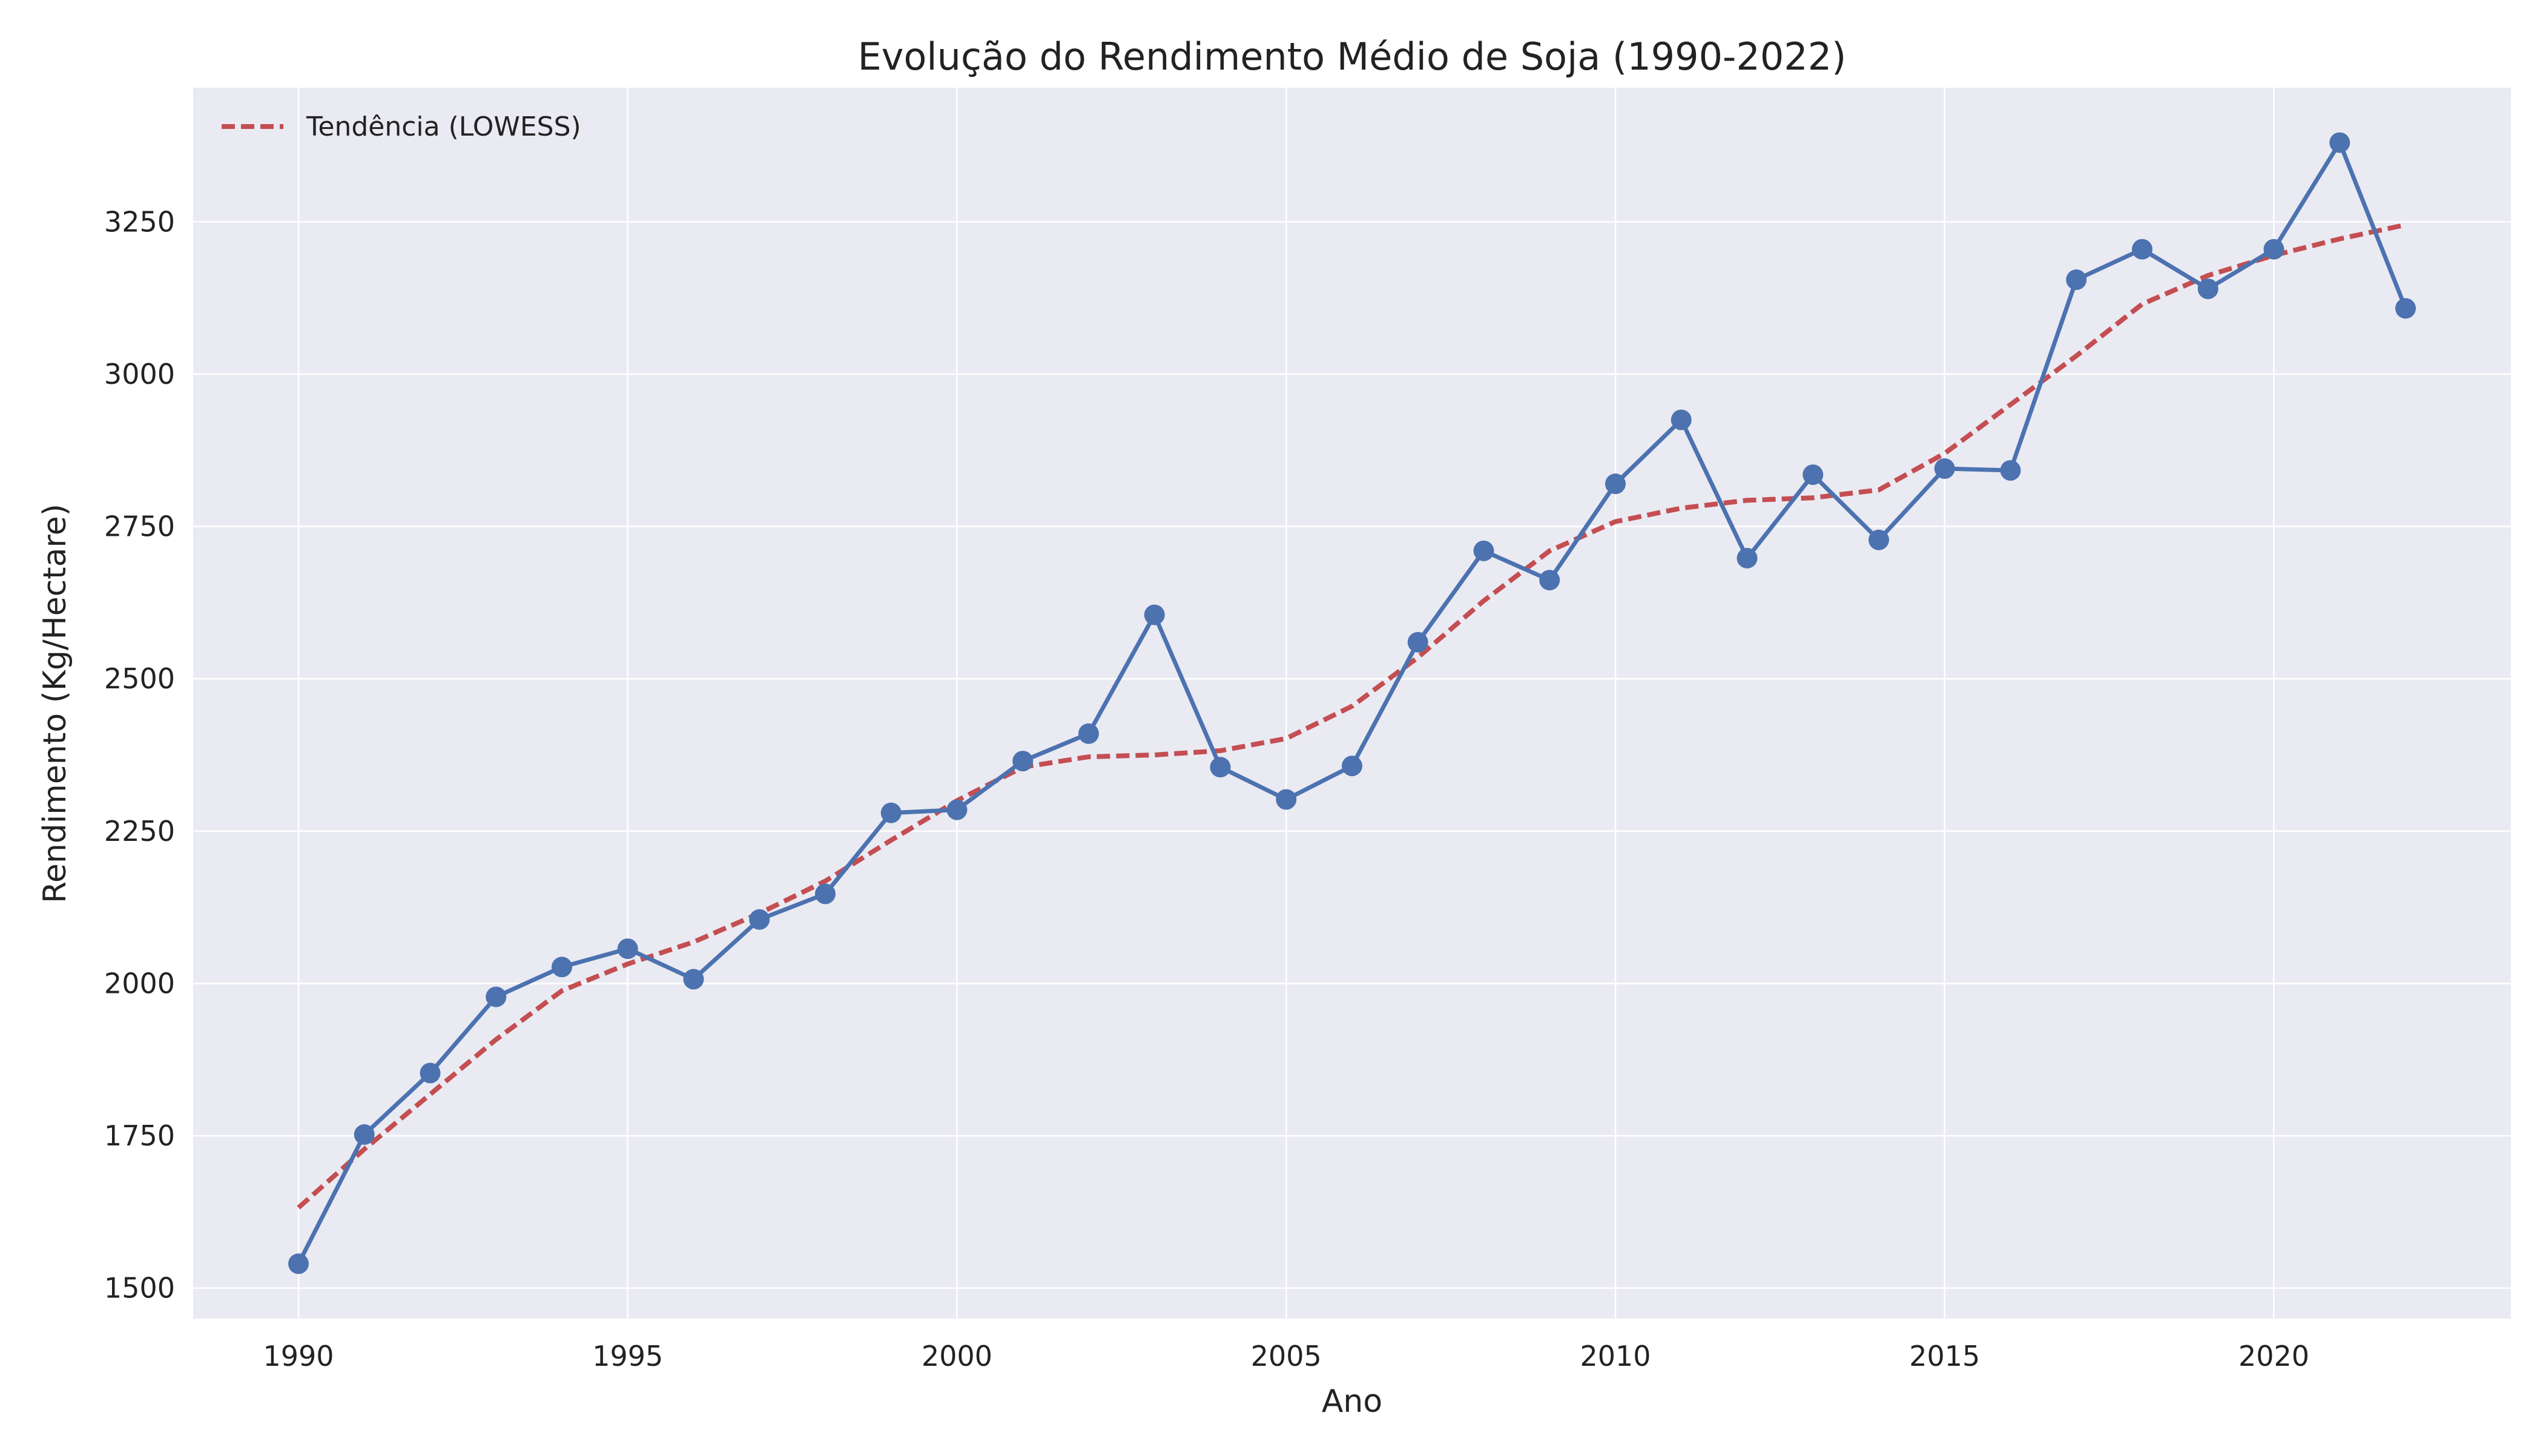 The width and height of the screenshot is (2543, 1456). I want to click on y-tick-label: 1500, so click(139, 1288).